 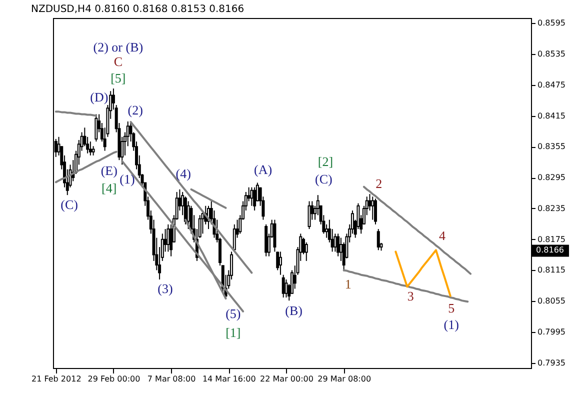 What do you see at coordinates (442, 236) in the screenshot?
I see `annotation: 4` at bounding box center [442, 236].